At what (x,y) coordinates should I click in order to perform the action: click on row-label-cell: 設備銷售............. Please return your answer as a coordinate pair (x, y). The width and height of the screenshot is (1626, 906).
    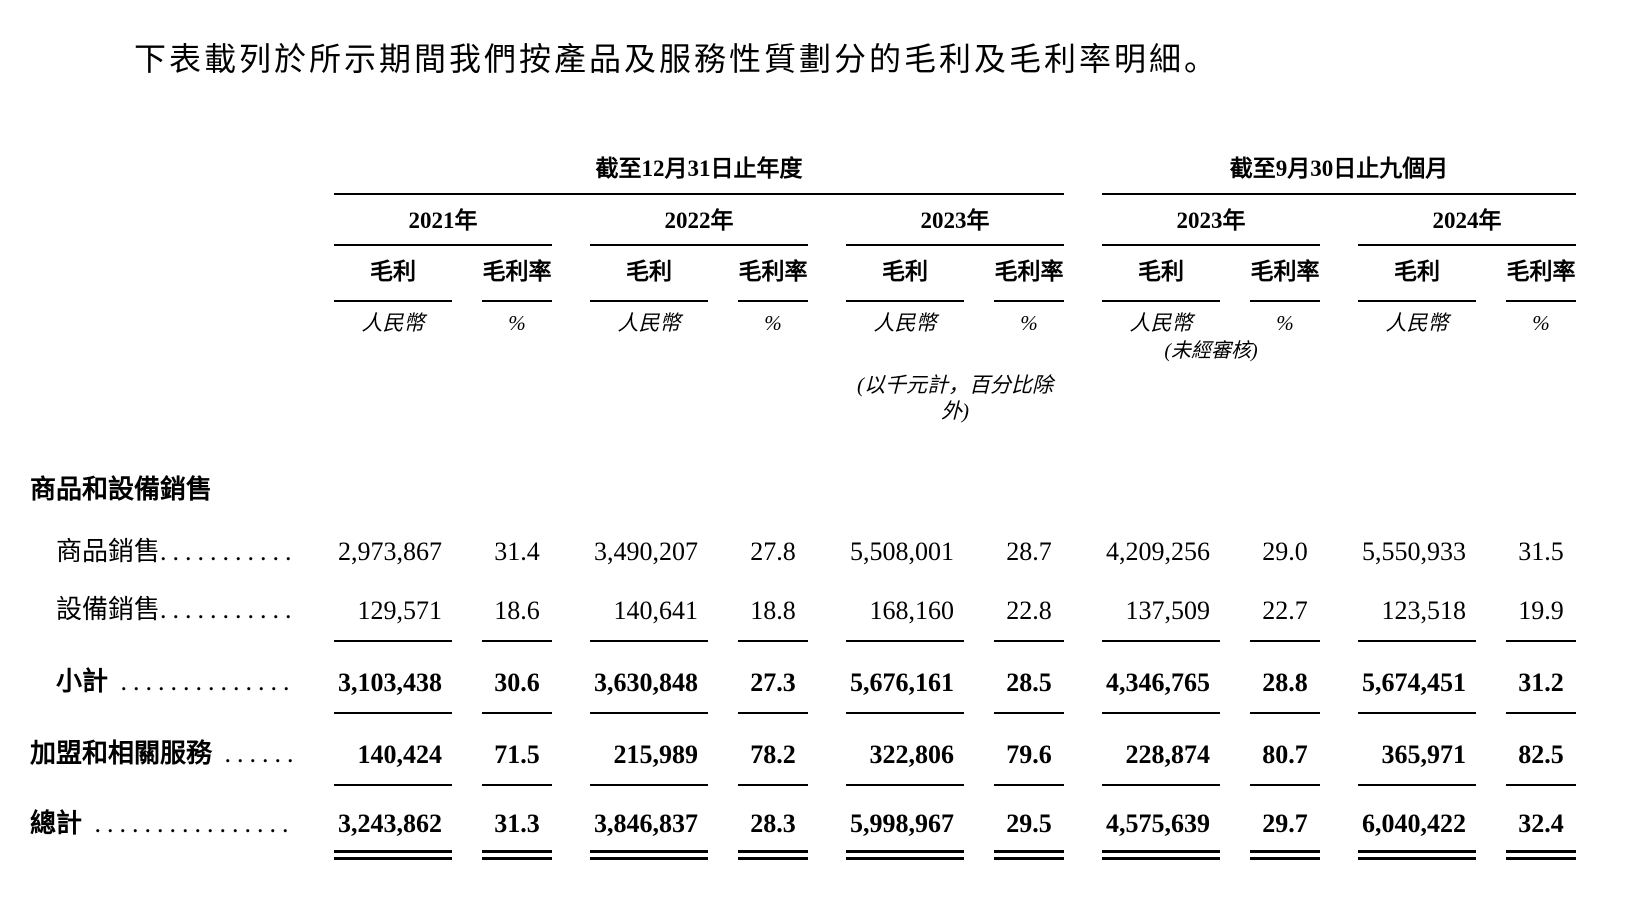
    Looking at the image, I should click on (163, 605).